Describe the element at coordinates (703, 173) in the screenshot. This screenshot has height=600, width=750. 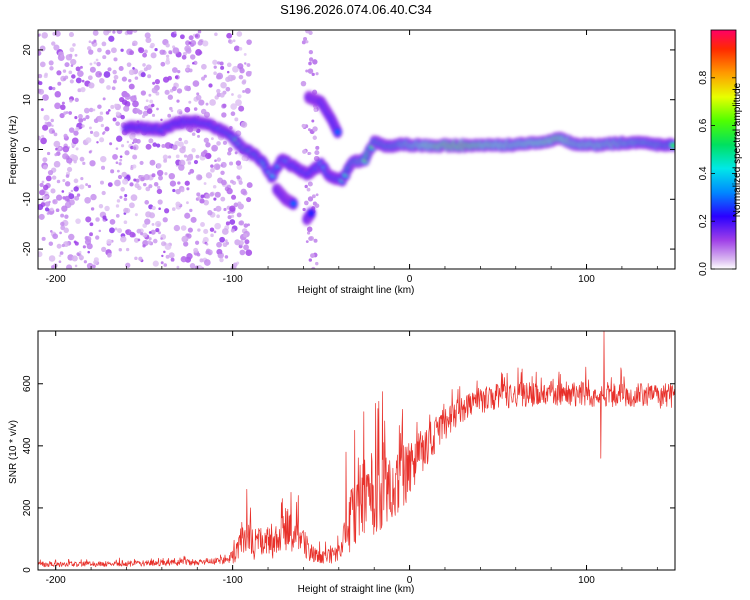
I see `colorbar-tick-label: 0.4` at that location.